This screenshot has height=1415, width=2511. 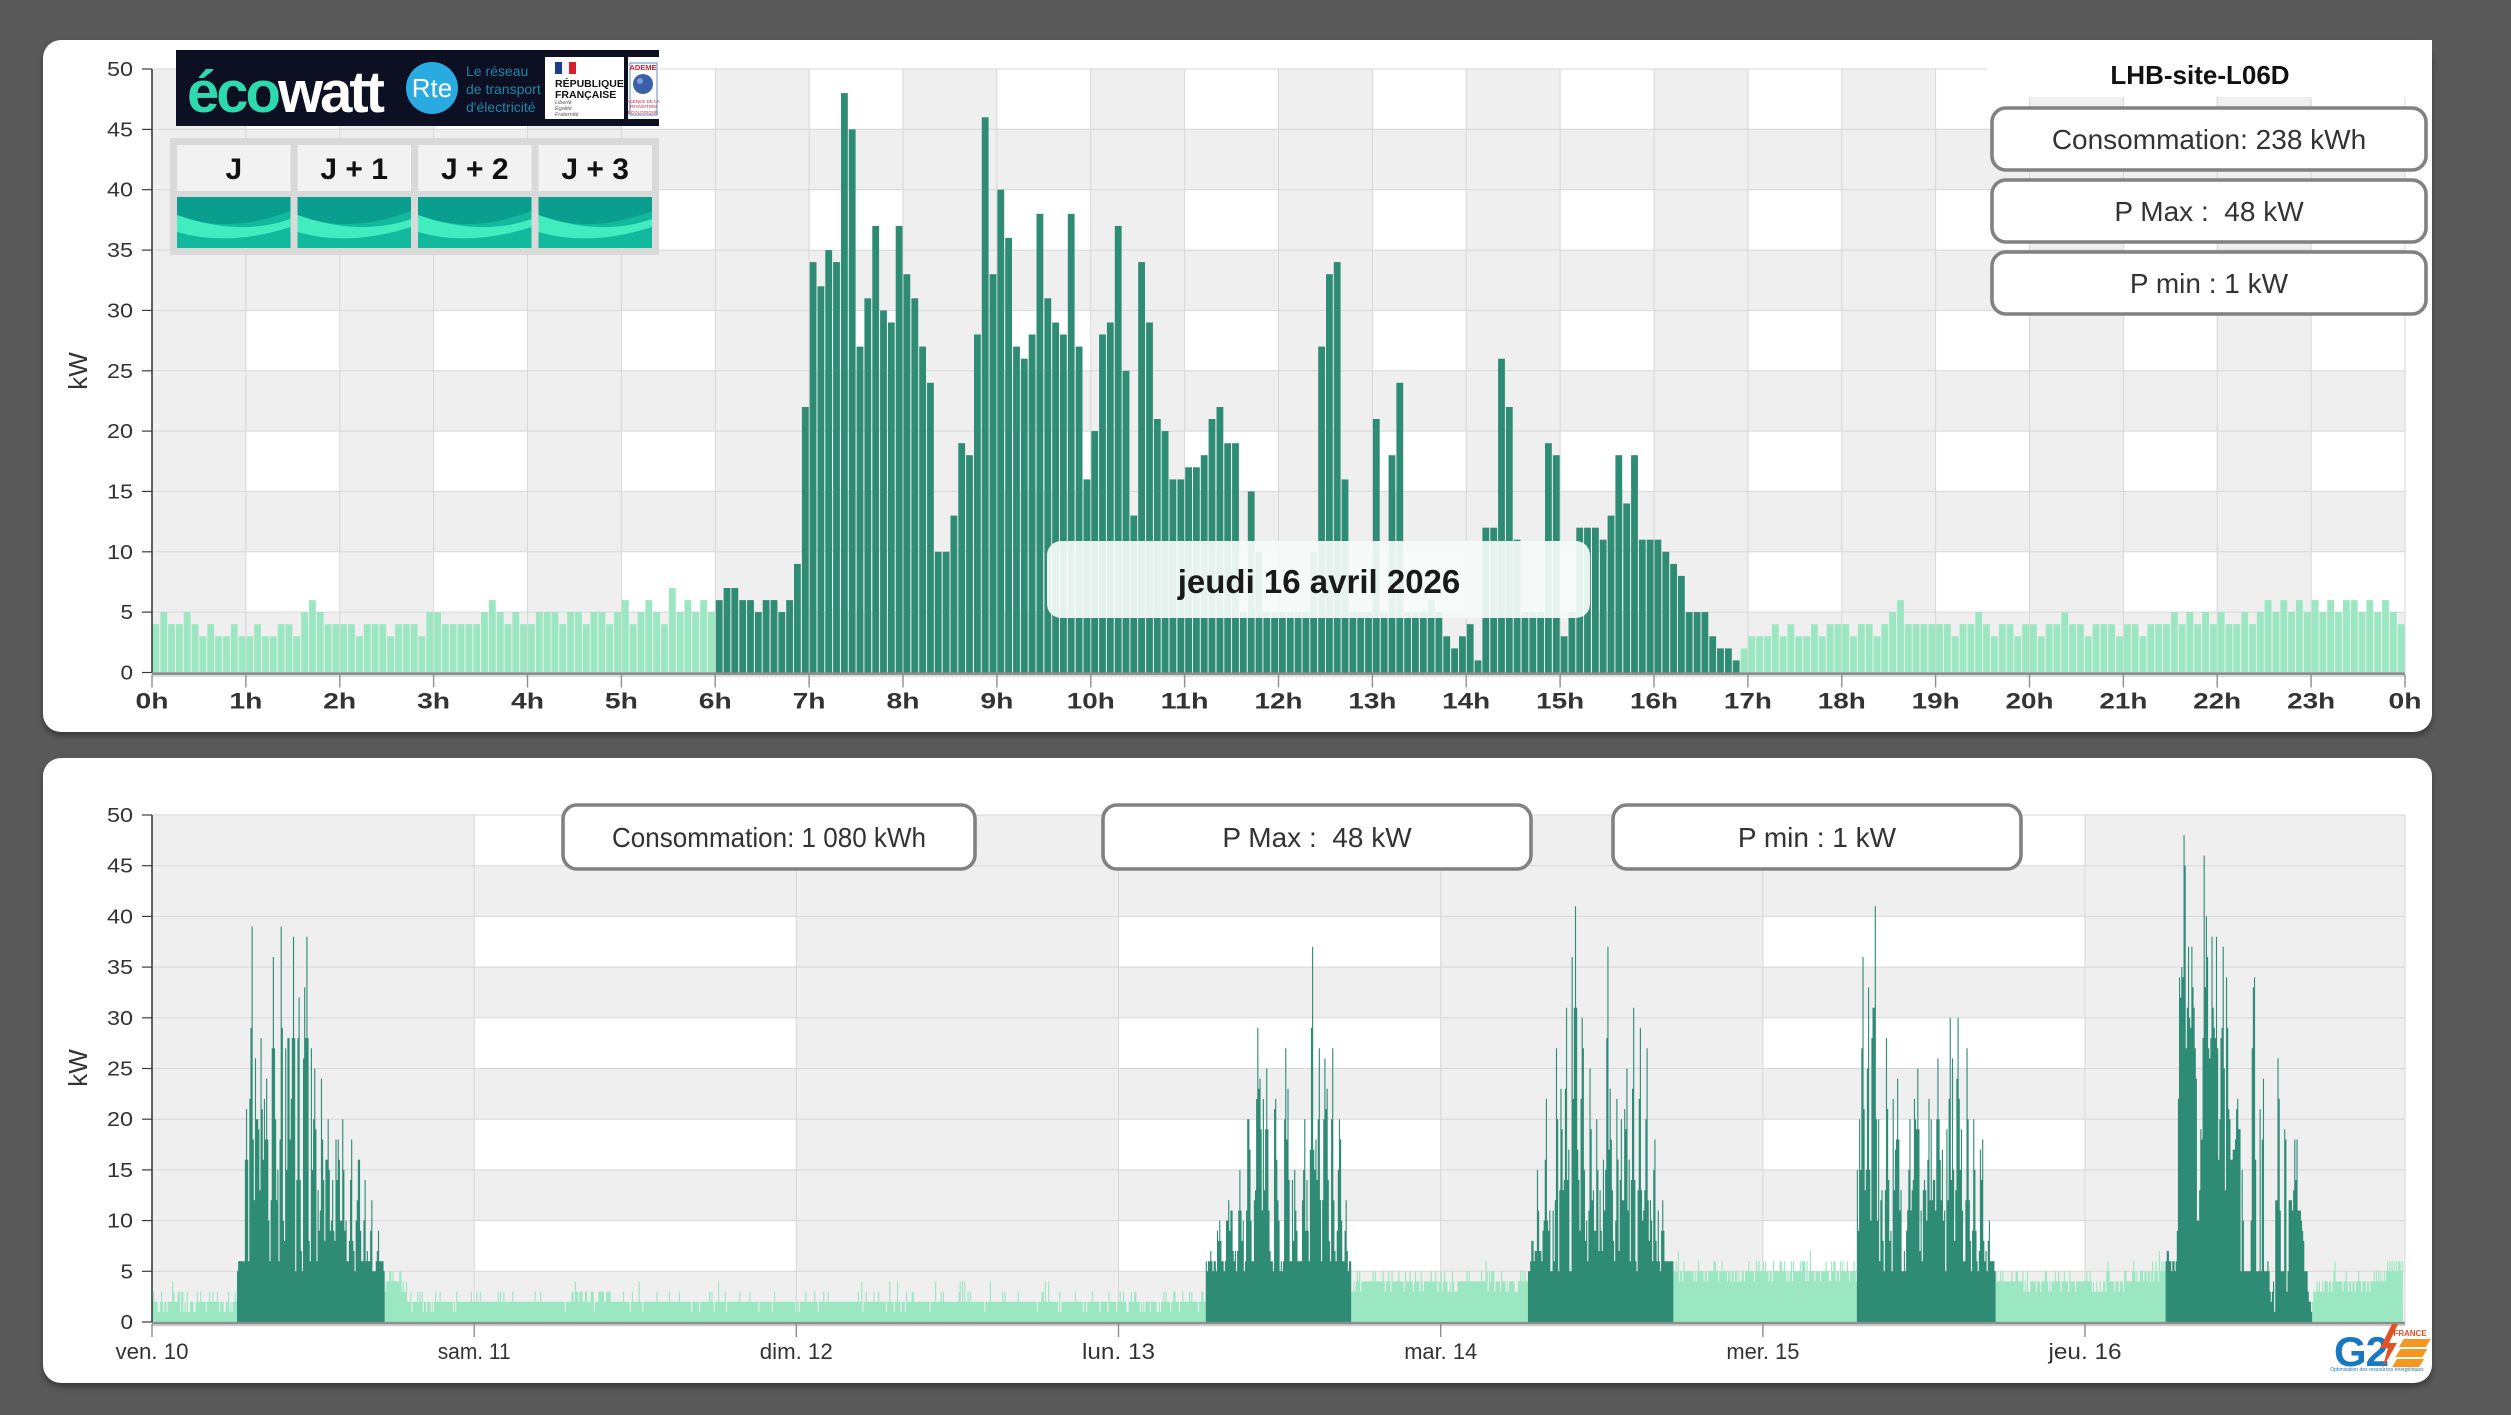 What do you see at coordinates (475, 169) in the screenshot?
I see `svg-text: J + 2` at bounding box center [475, 169].